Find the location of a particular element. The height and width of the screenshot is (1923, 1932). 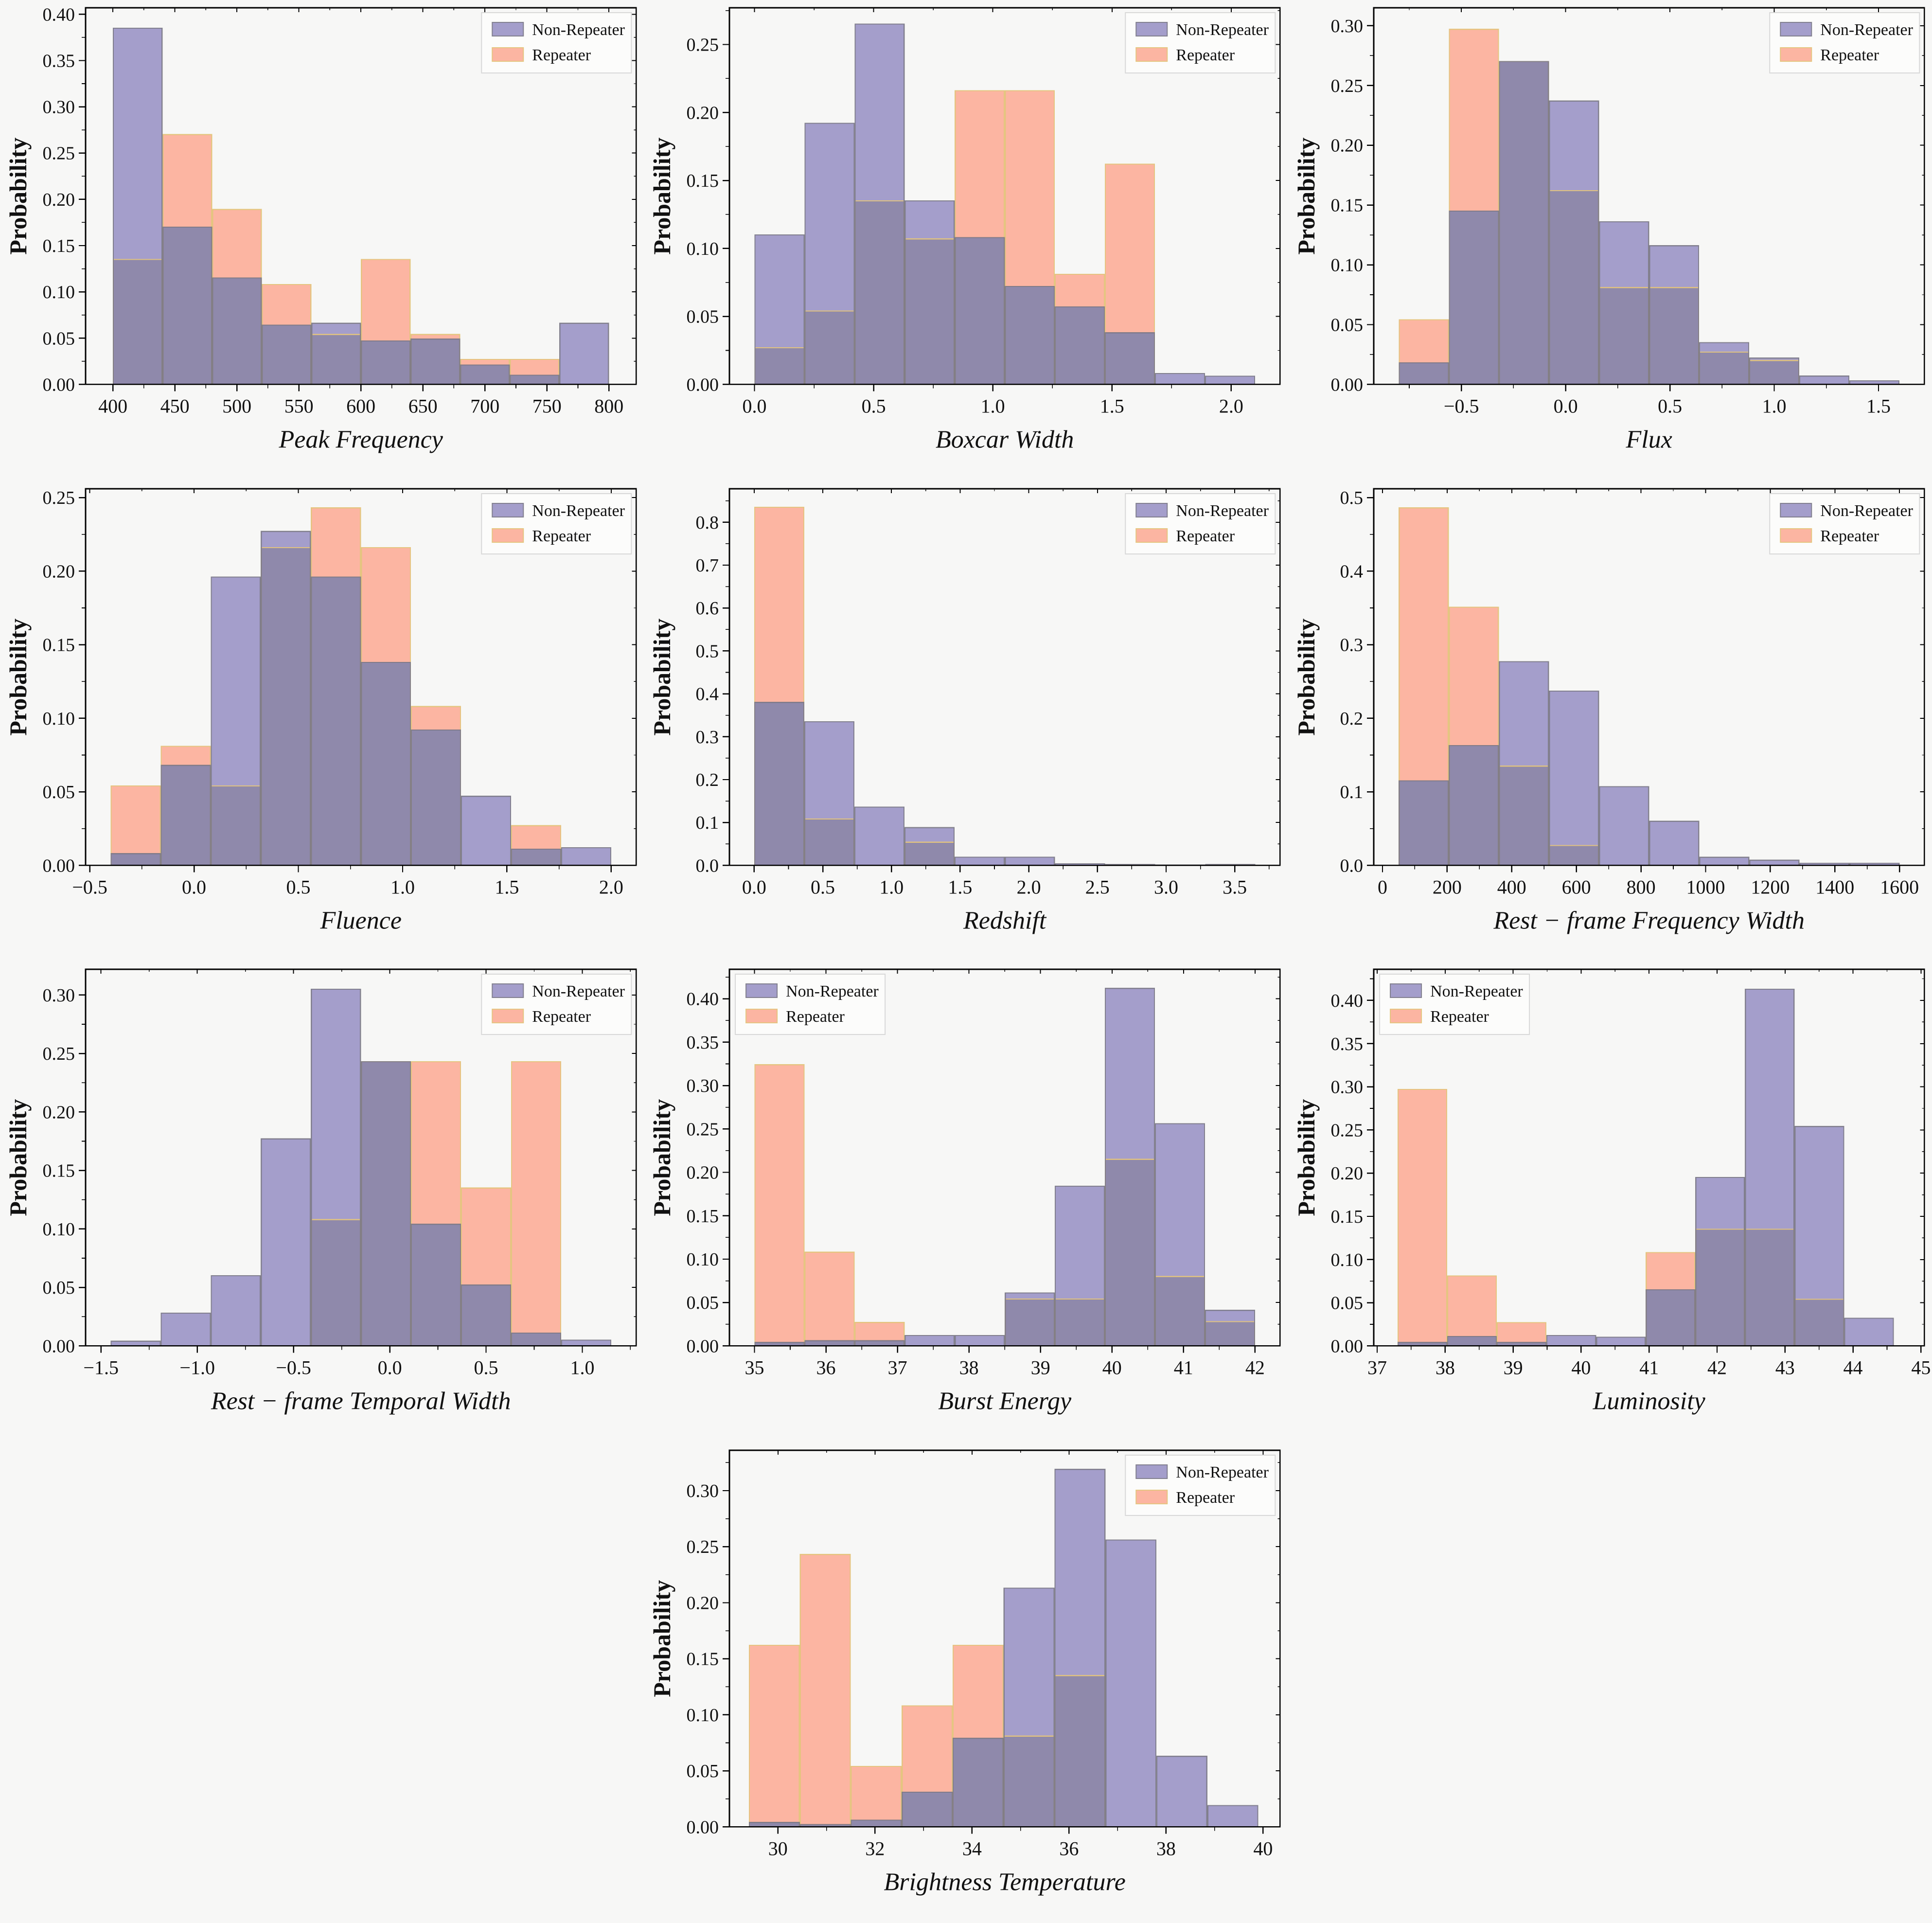

x-tick-label: 600 is located at coordinates (1576, 887).